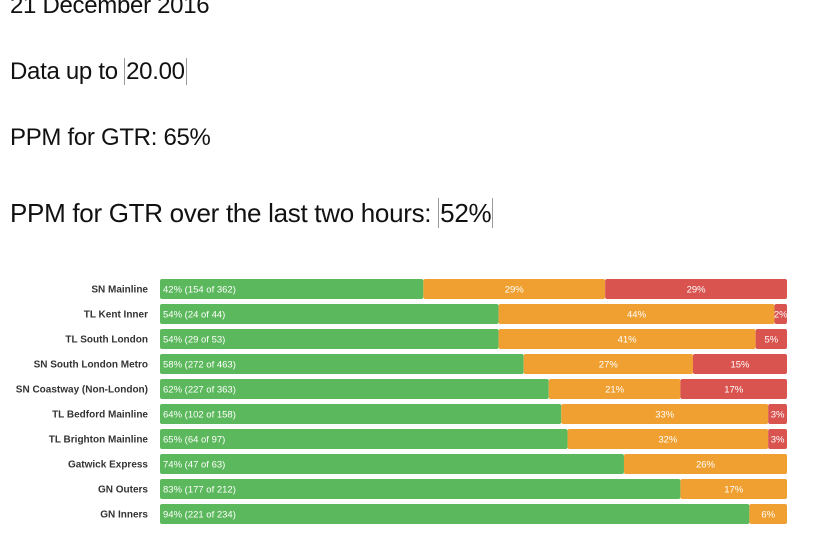 Image resolution: width=830 pixels, height=540 pixels. Describe the element at coordinates (224, 213) in the screenshot. I see `ppm-last-two-hours-label: PPM for GTR over the last two hours:` at that location.